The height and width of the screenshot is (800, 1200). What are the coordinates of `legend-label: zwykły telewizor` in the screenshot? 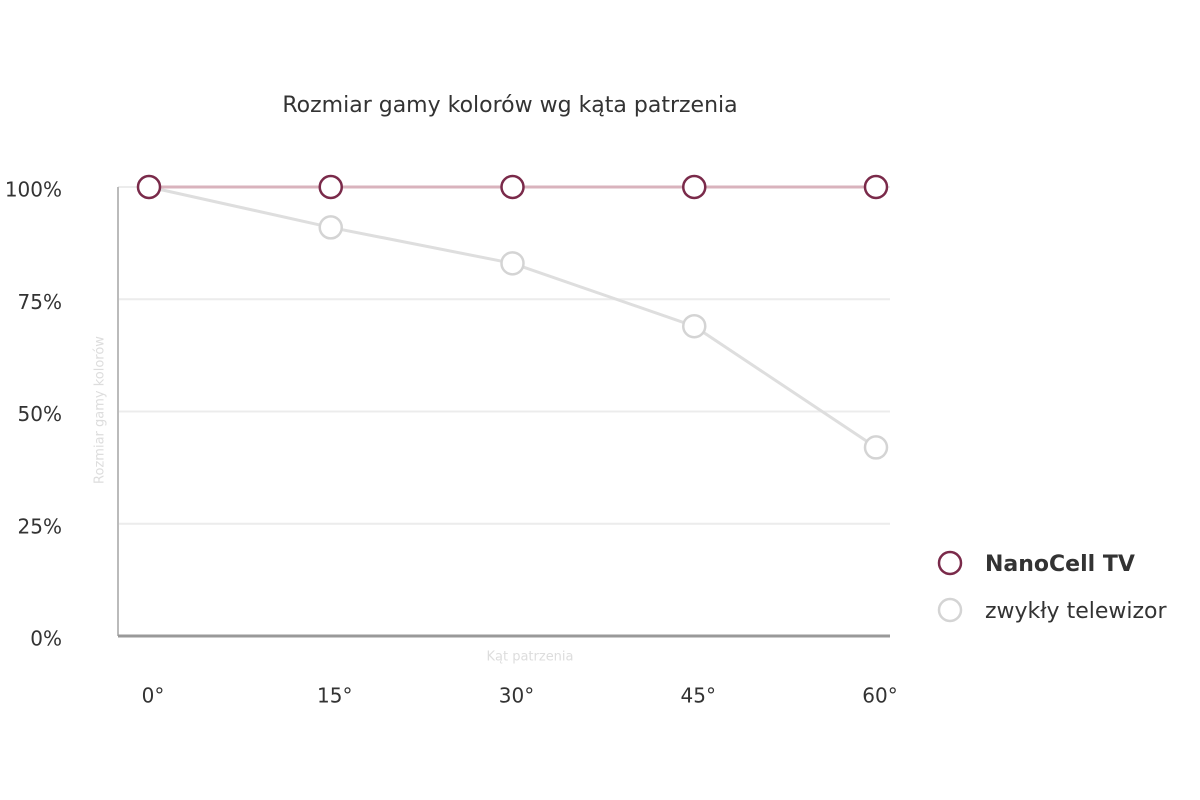 It's located at (1076, 611).